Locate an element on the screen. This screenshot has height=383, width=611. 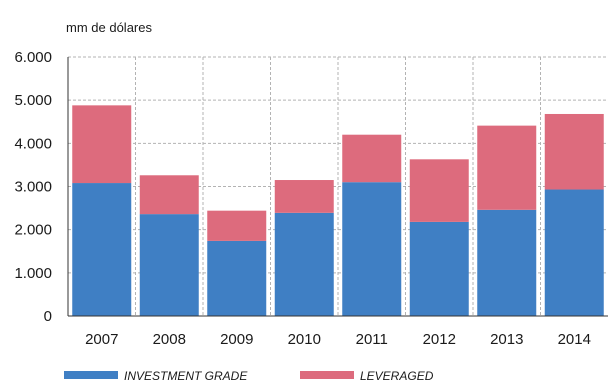
x-tick-label: 2011 is located at coordinates (372, 339).